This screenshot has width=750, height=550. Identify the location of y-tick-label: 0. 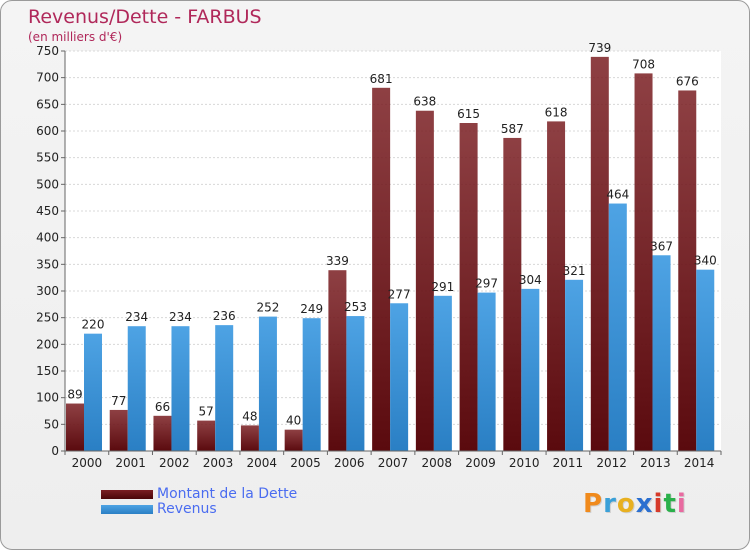
(55, 451).